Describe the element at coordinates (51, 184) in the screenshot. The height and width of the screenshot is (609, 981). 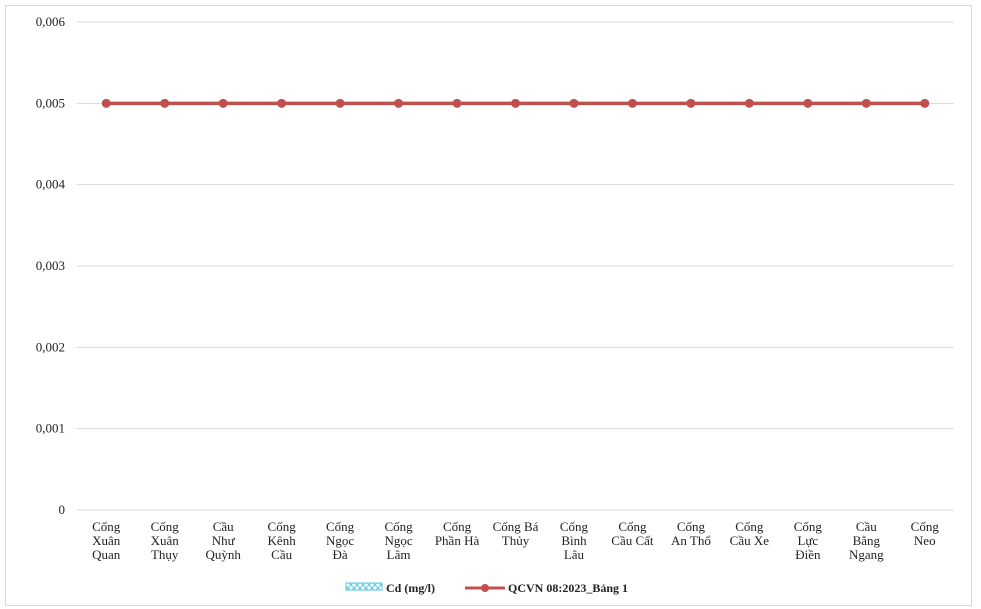
I see `y-tick-label: 0,004` at that location.